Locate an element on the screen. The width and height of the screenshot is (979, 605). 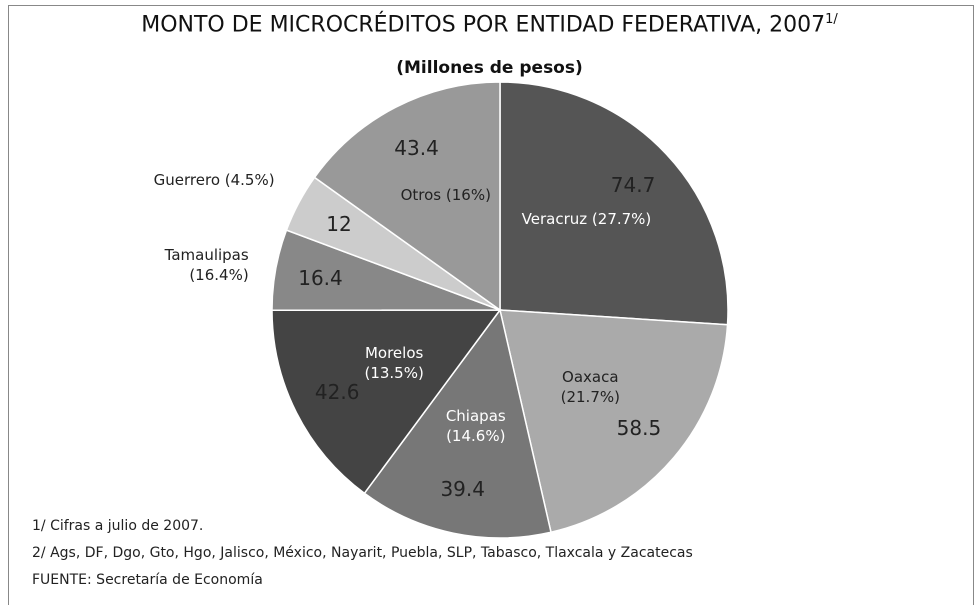
footnote: 1/ Cifras a julio de 2007. is located at coordinates (118, 526).